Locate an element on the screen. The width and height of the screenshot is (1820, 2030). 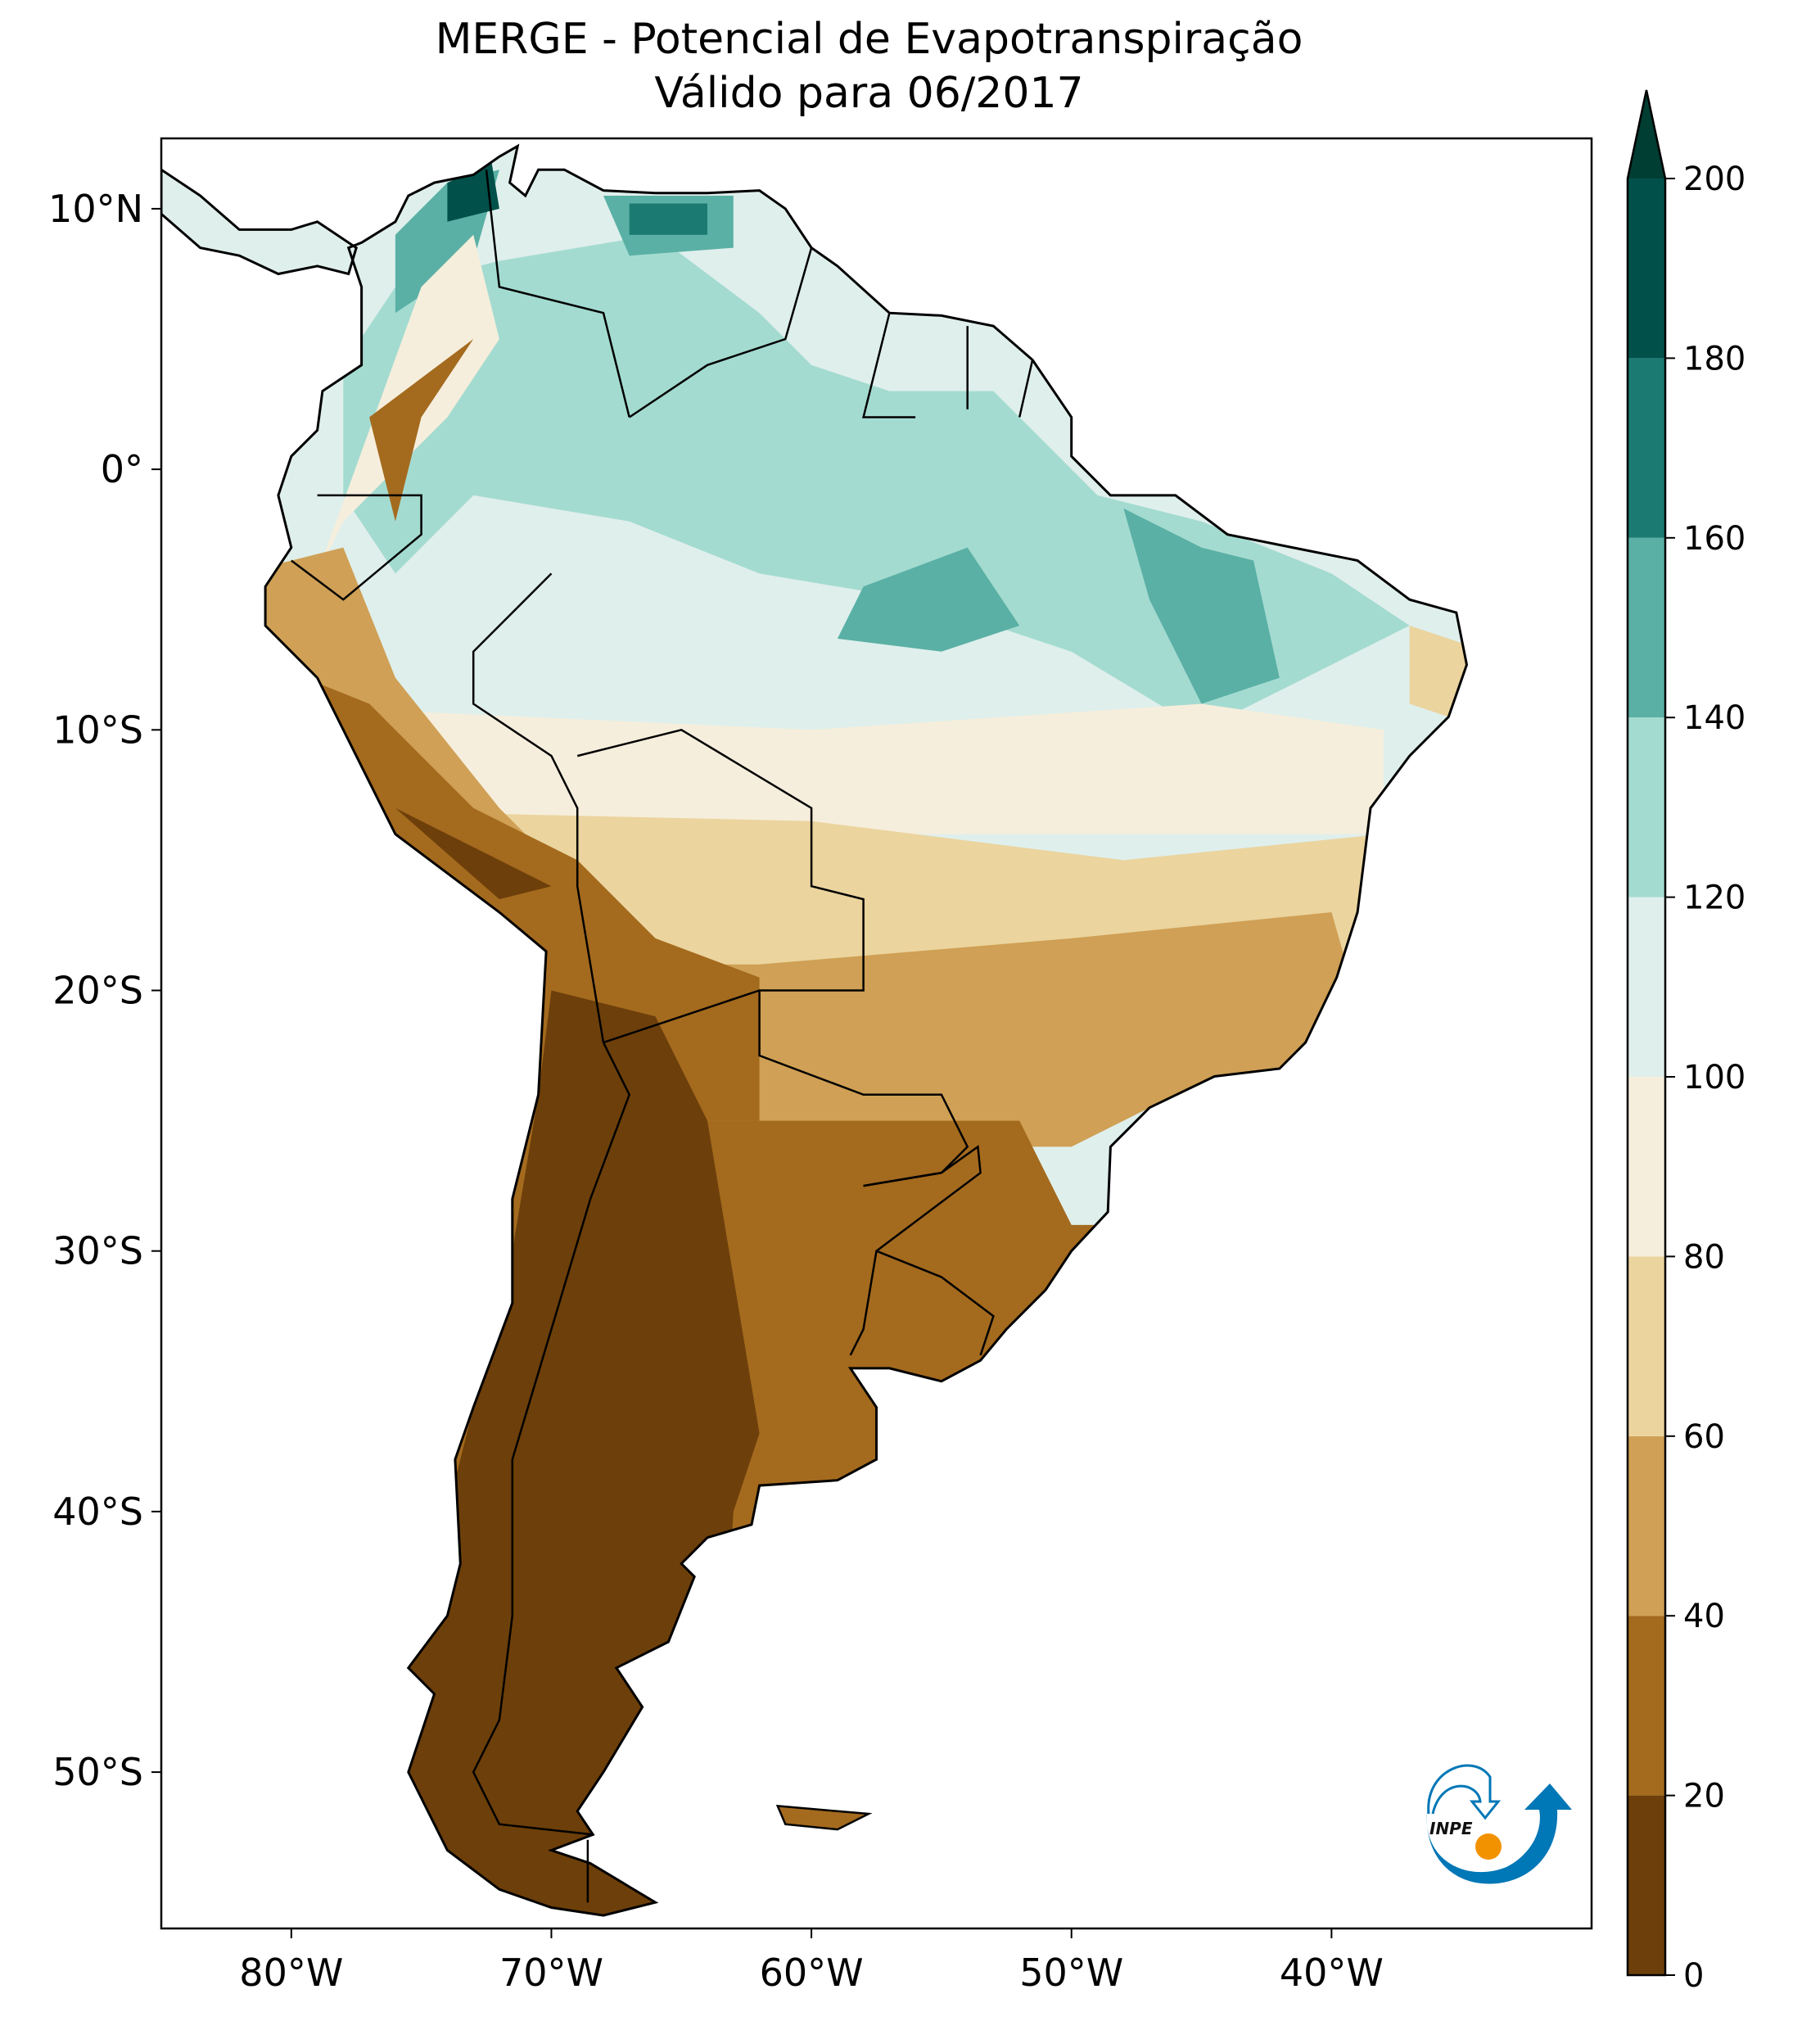
colorbar-tick-label: 140 is located at coordinates (1714, 718).